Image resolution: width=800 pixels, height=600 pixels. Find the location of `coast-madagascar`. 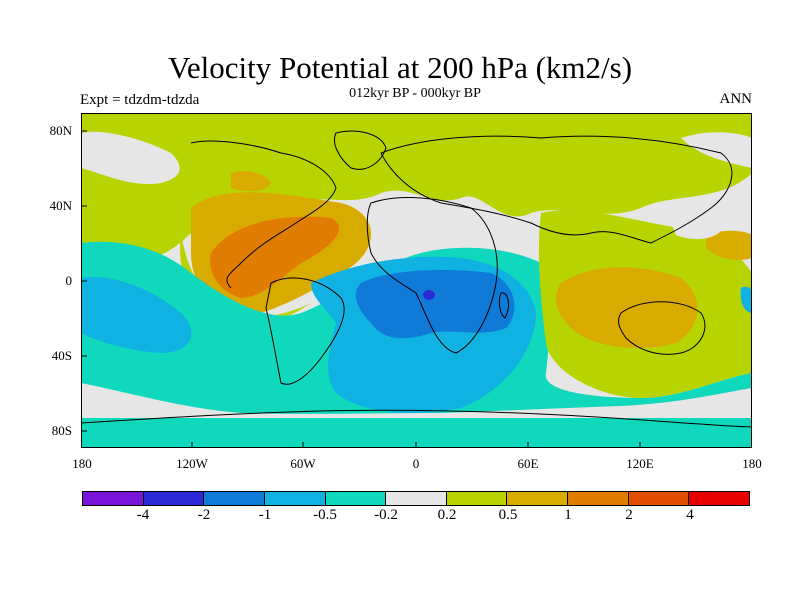

coast-madagascar is located at coordinates (503, 305).